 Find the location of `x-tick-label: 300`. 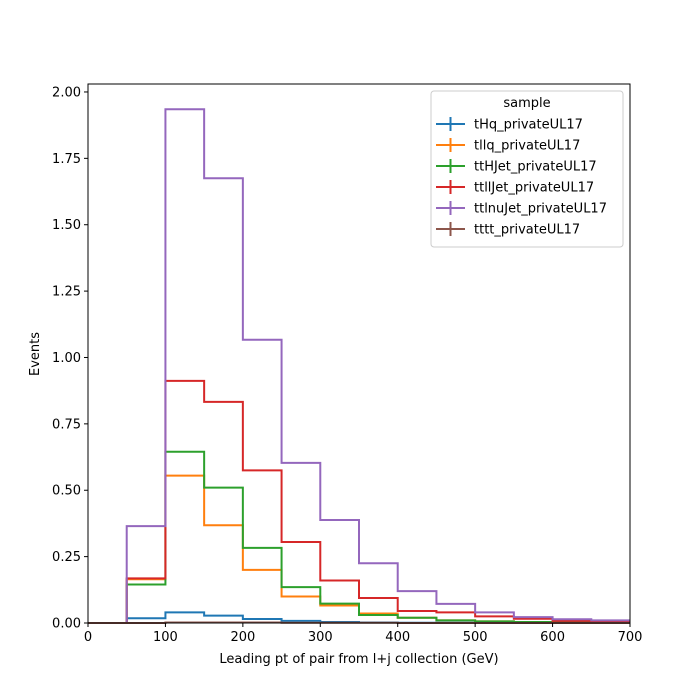

x-tick-label: 300 is located at coordinates (320, 637).